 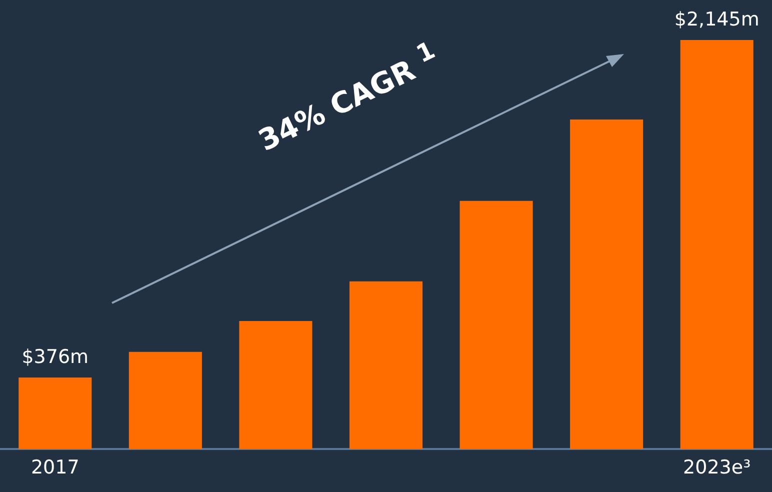 What do you see at coordinates (717, 19) in the screenshot?
I see `data-label: $2,145m` at bounding box center [717, 19].